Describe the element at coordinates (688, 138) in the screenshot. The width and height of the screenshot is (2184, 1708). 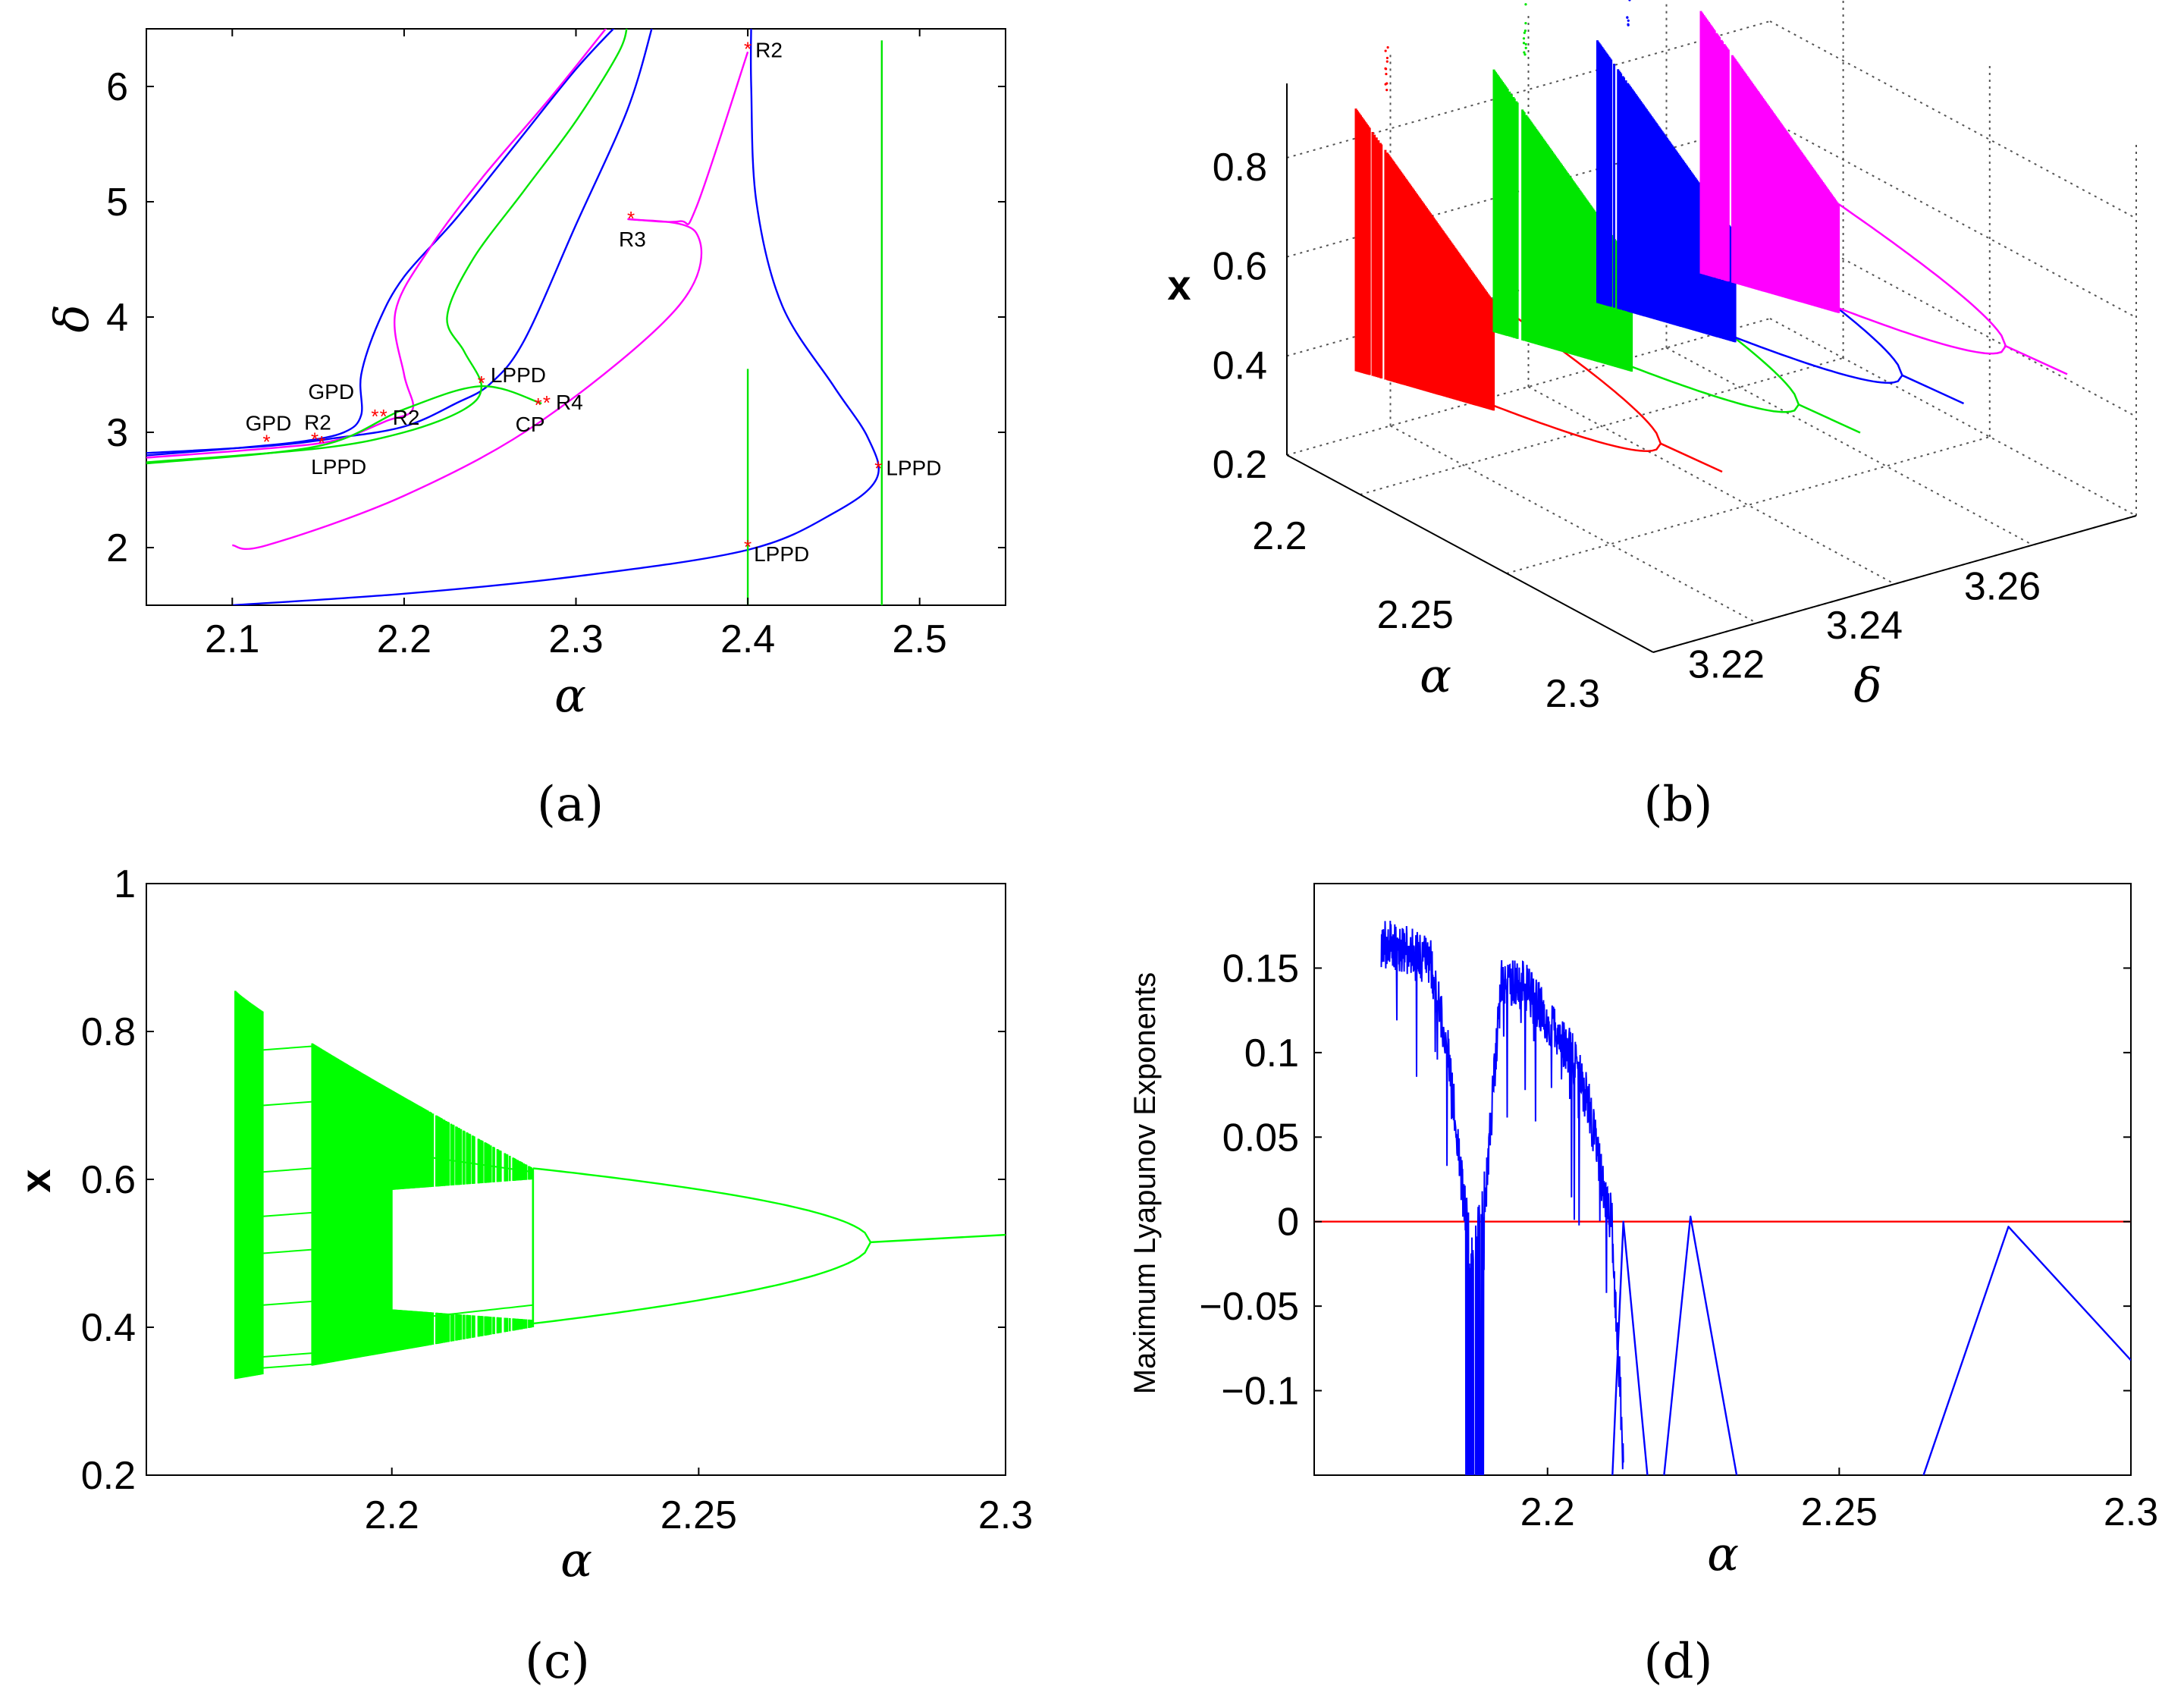
I see `panel-a-curve-magenta-R3` at that location.